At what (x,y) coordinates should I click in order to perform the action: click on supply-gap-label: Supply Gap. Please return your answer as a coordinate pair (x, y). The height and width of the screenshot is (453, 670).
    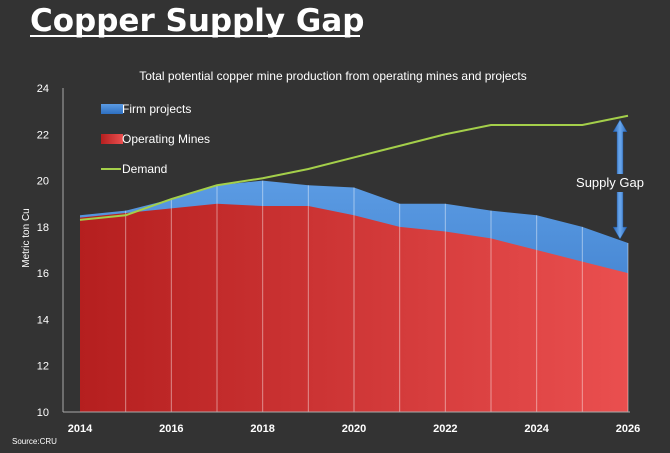
    Looking at the image, I should click on (610, 182).